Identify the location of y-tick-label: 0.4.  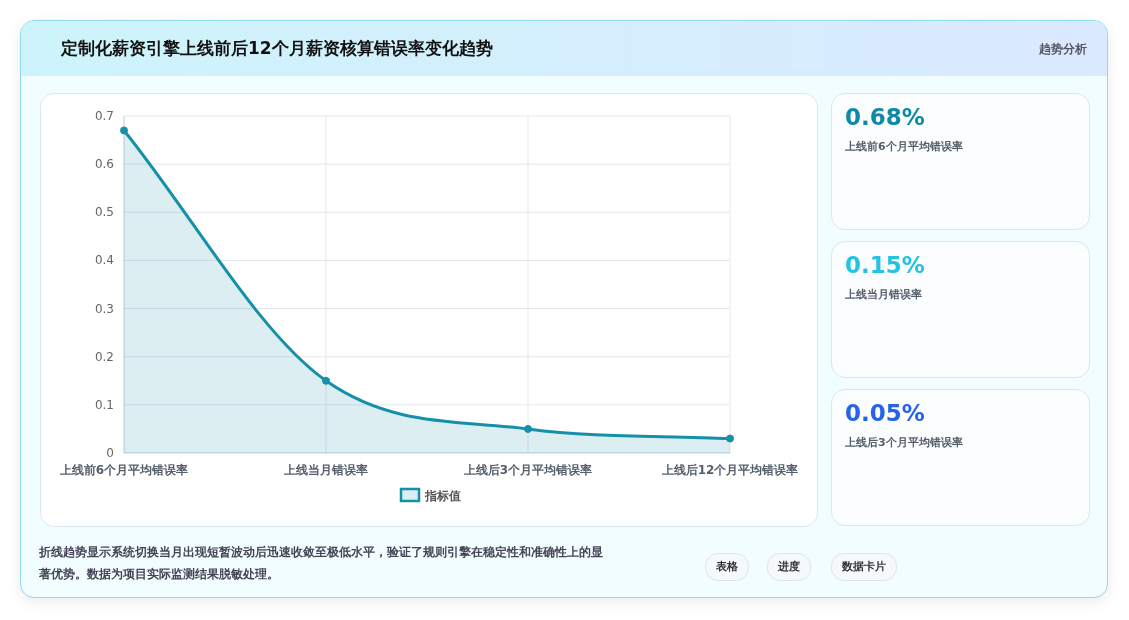
(104, 260).